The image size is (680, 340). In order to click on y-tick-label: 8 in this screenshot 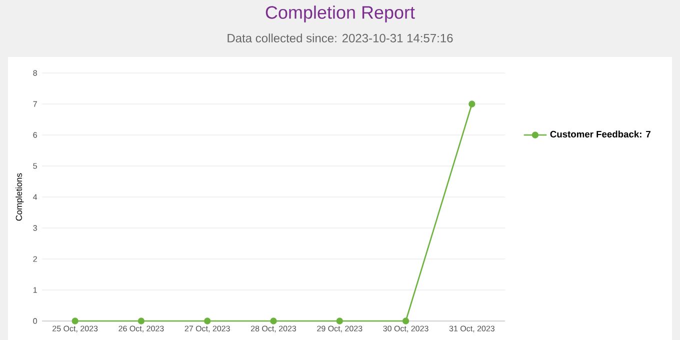, I will do `click(35, 73)`.